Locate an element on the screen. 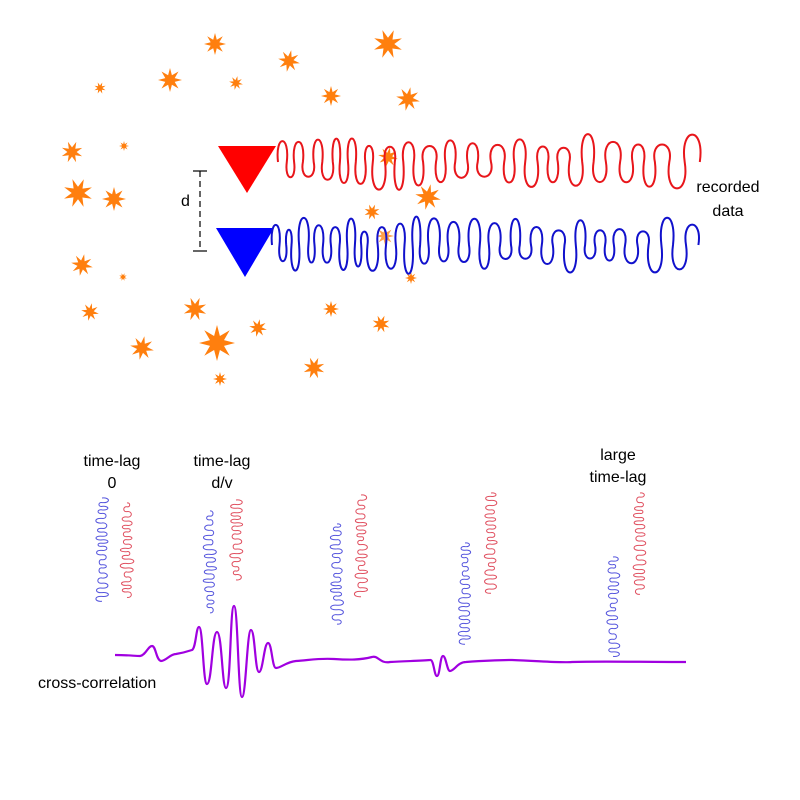 The width and height of the screenshot is (800, 800). cross-correlation-curve is located at coordinates (400, 651).